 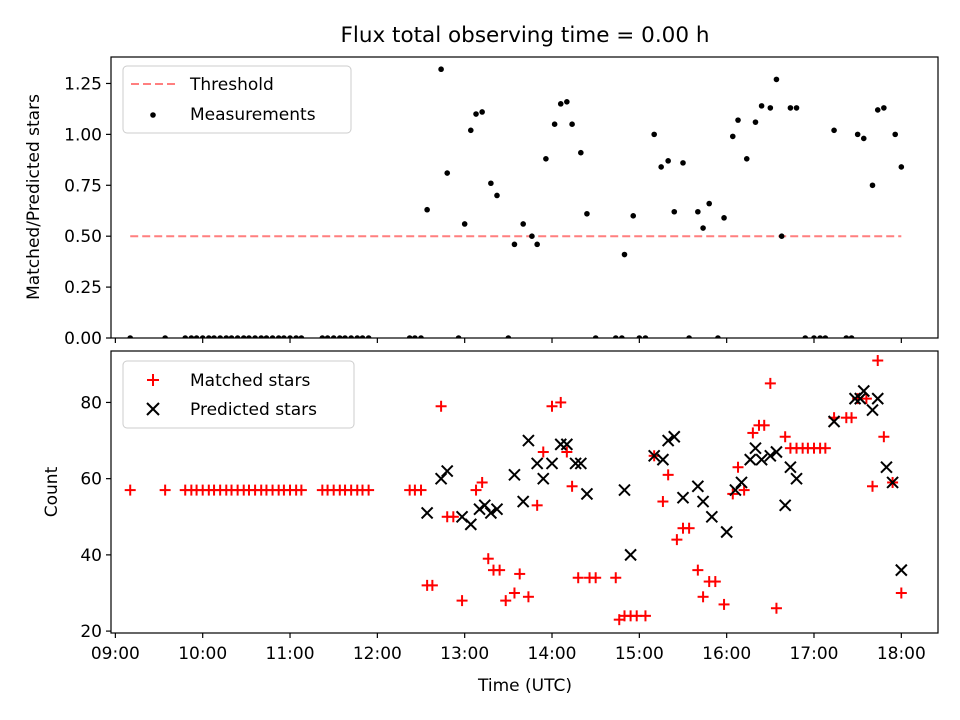 I want to click on x-tick-label: 17:00, so click(x=813, y=654).